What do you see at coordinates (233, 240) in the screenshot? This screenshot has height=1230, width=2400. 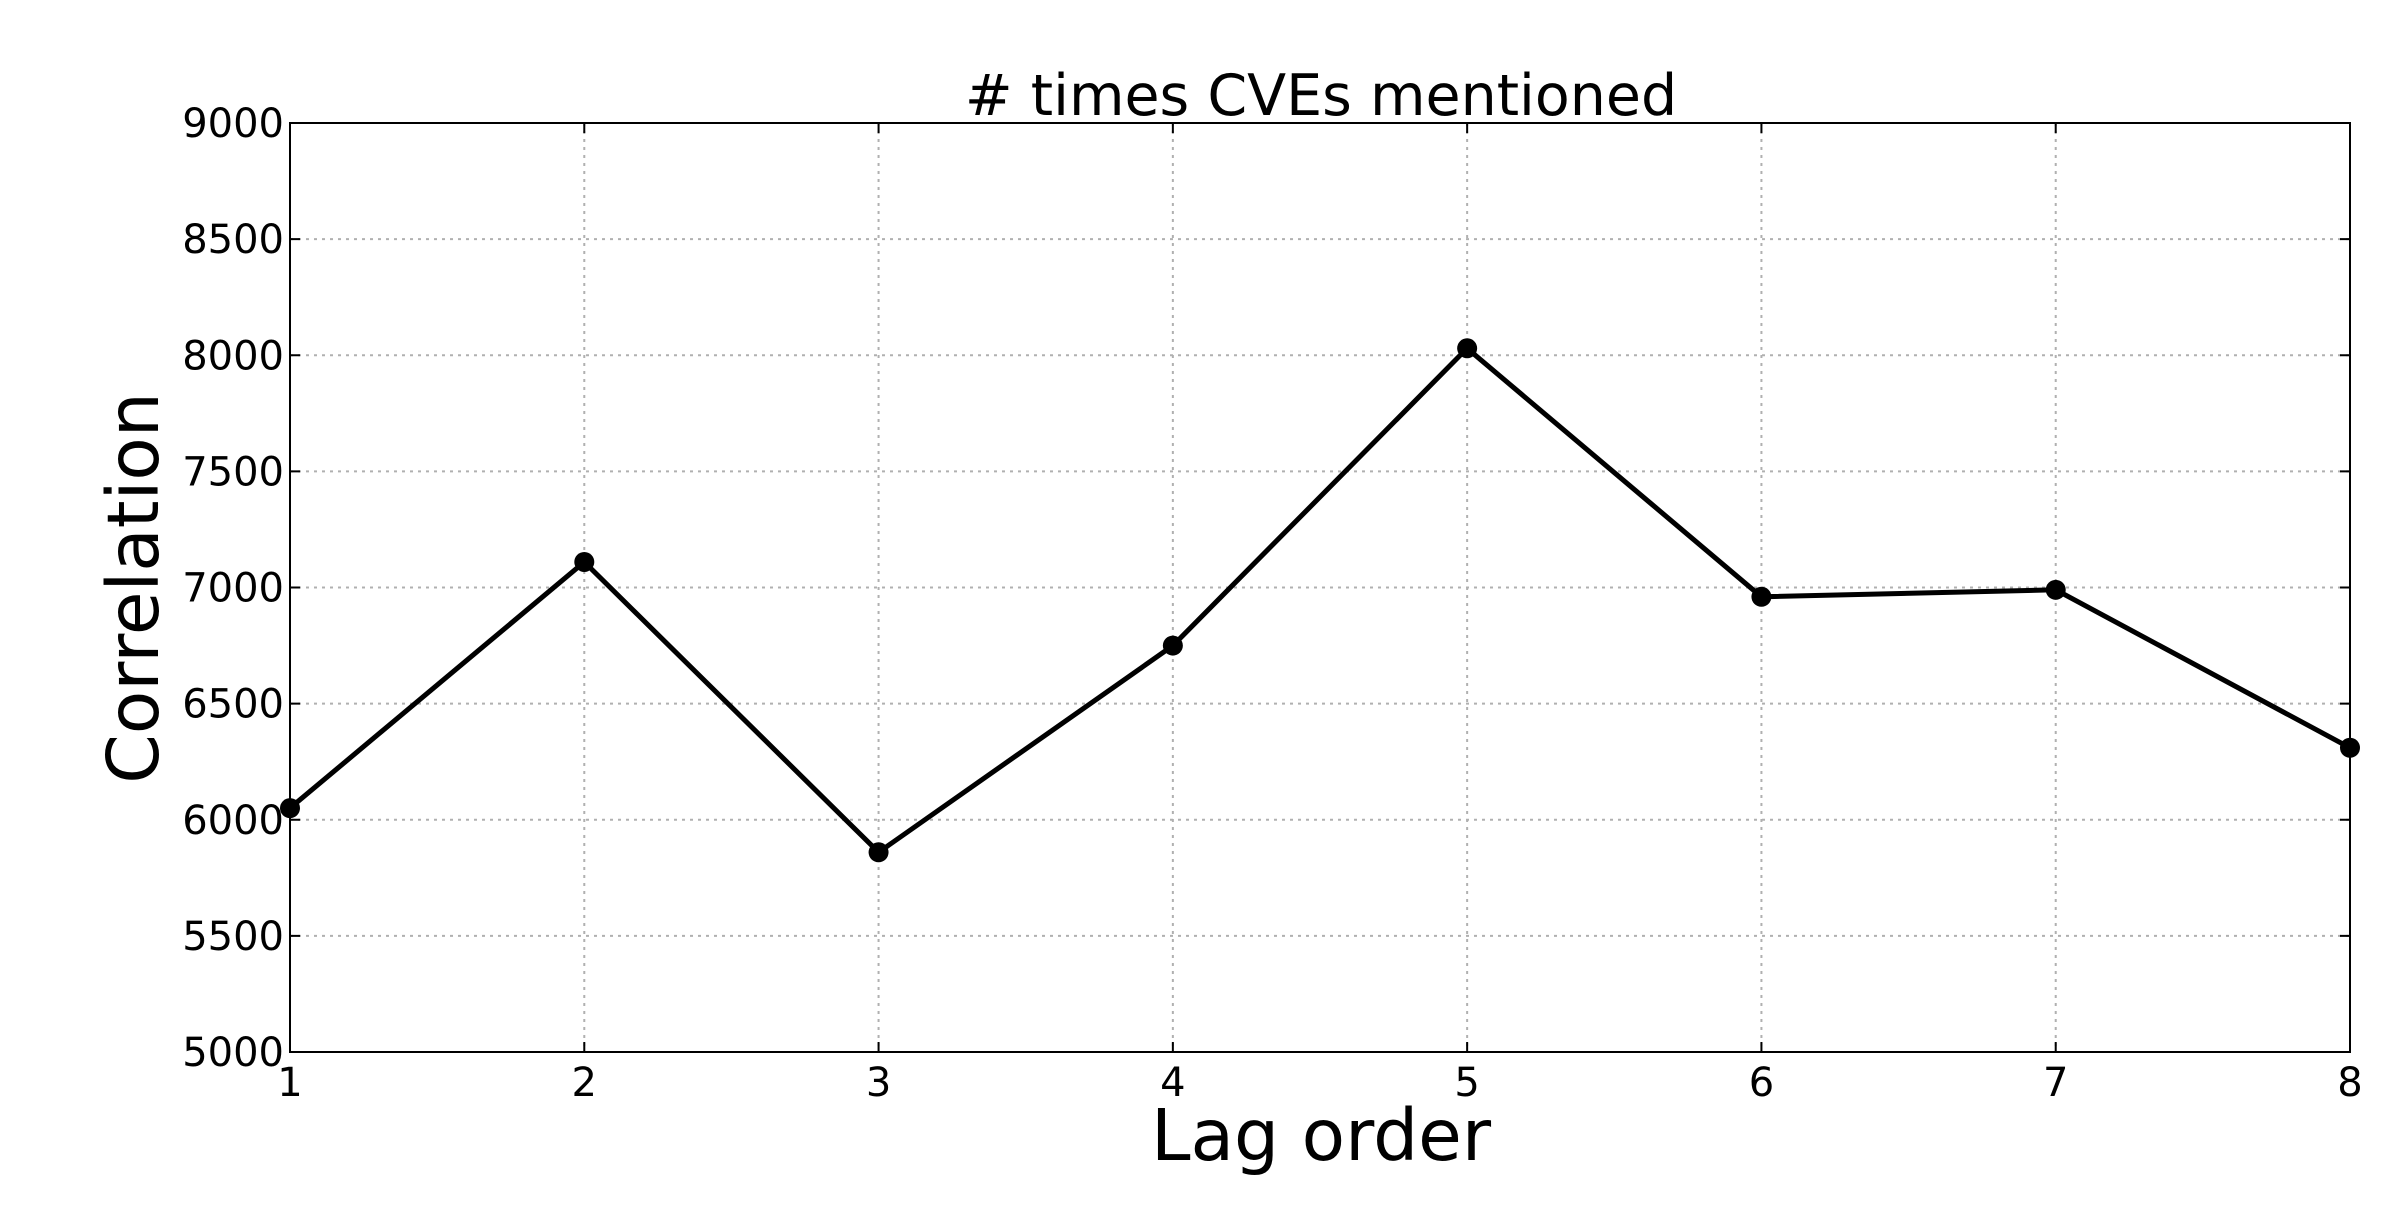 I see `y-tick-label: 8500` at bounding box center [233, 240].